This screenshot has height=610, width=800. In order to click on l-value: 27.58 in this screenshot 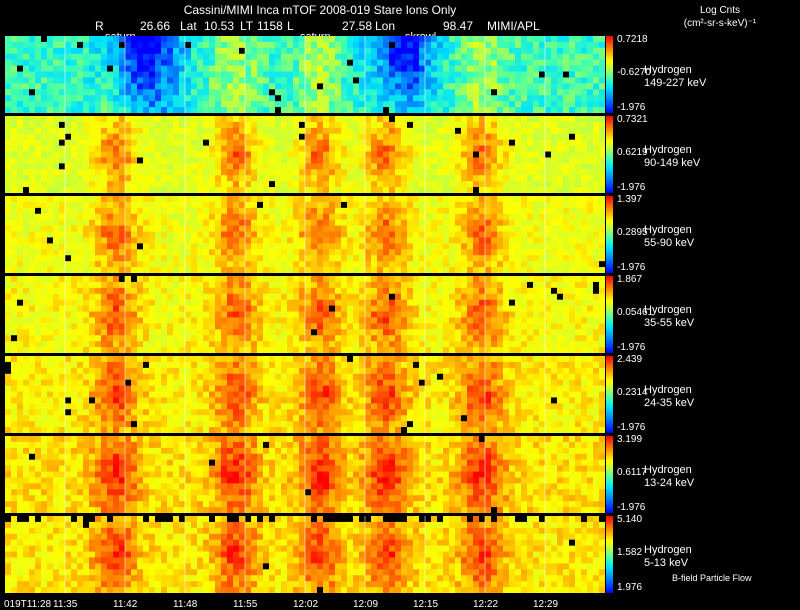, I will do `click(357, 26)`.